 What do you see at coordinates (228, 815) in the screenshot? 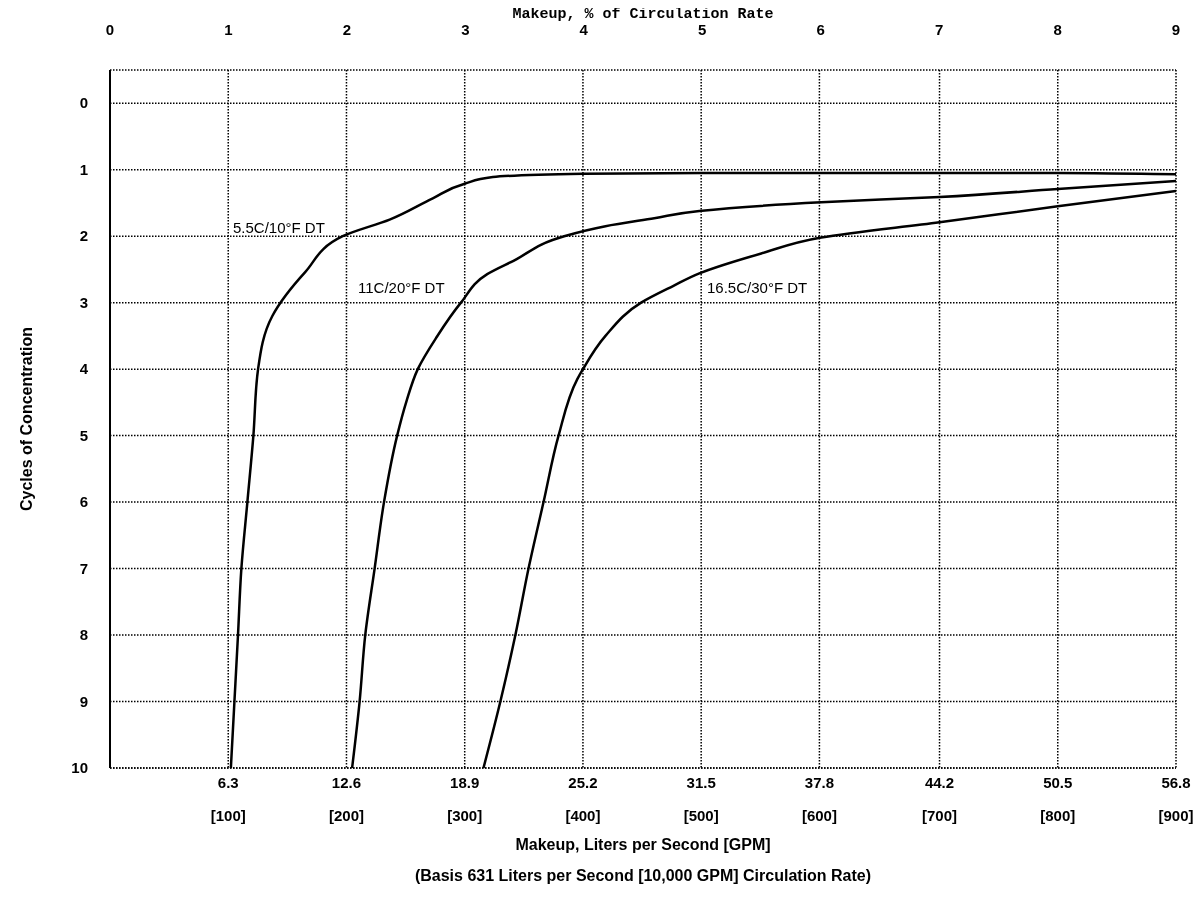
I see `text: [100]` at bounding box center [228, 815].